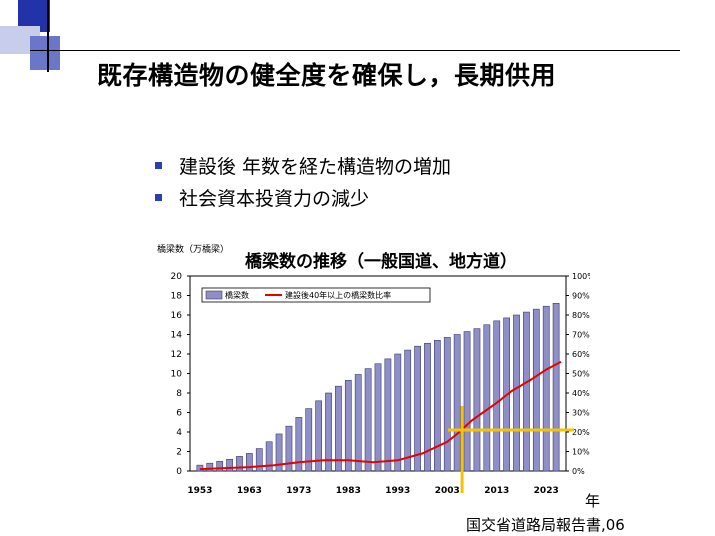 This screenshot has height=536, width=715. I want to click on bullet-item: 社会資本投資力の減少, so click(262, 197).